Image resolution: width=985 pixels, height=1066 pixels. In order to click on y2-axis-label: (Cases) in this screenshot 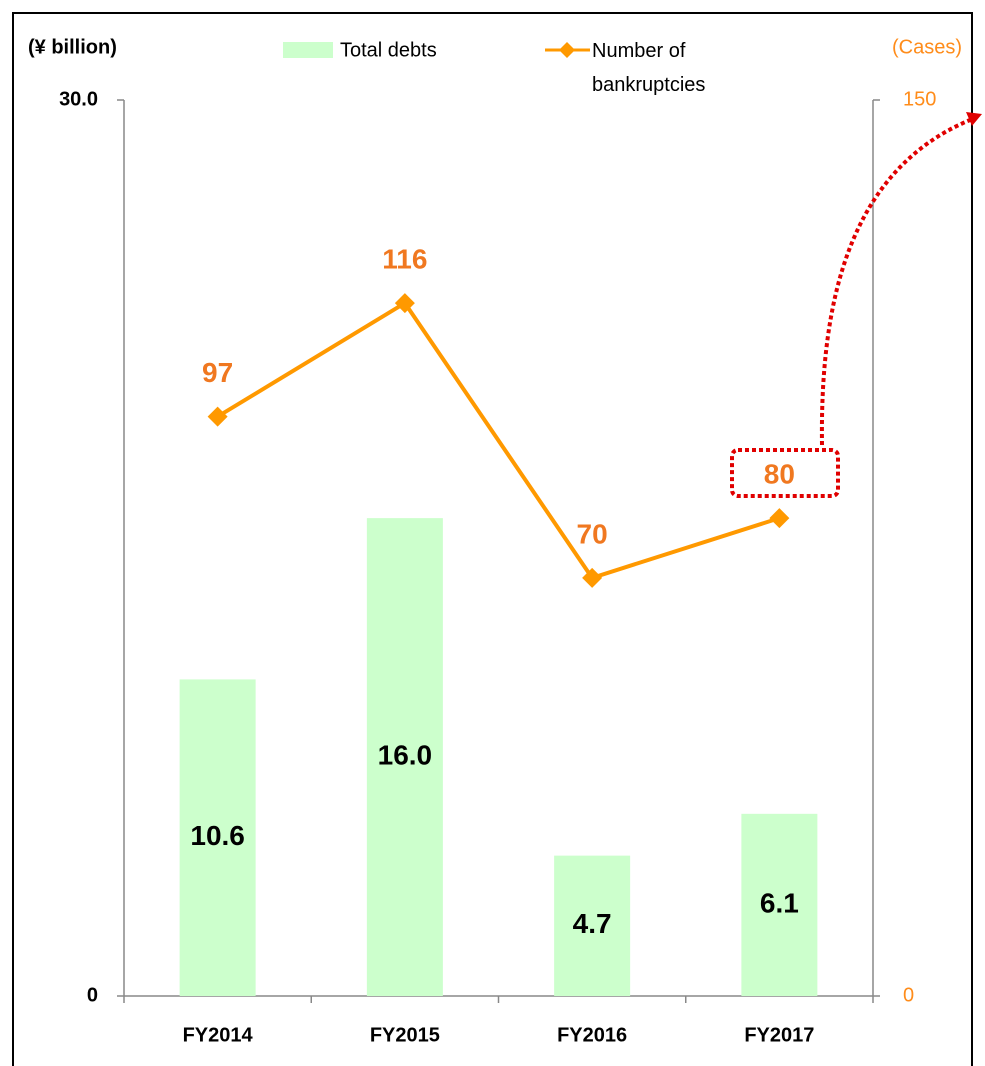, I will do `click(927, 47)`.